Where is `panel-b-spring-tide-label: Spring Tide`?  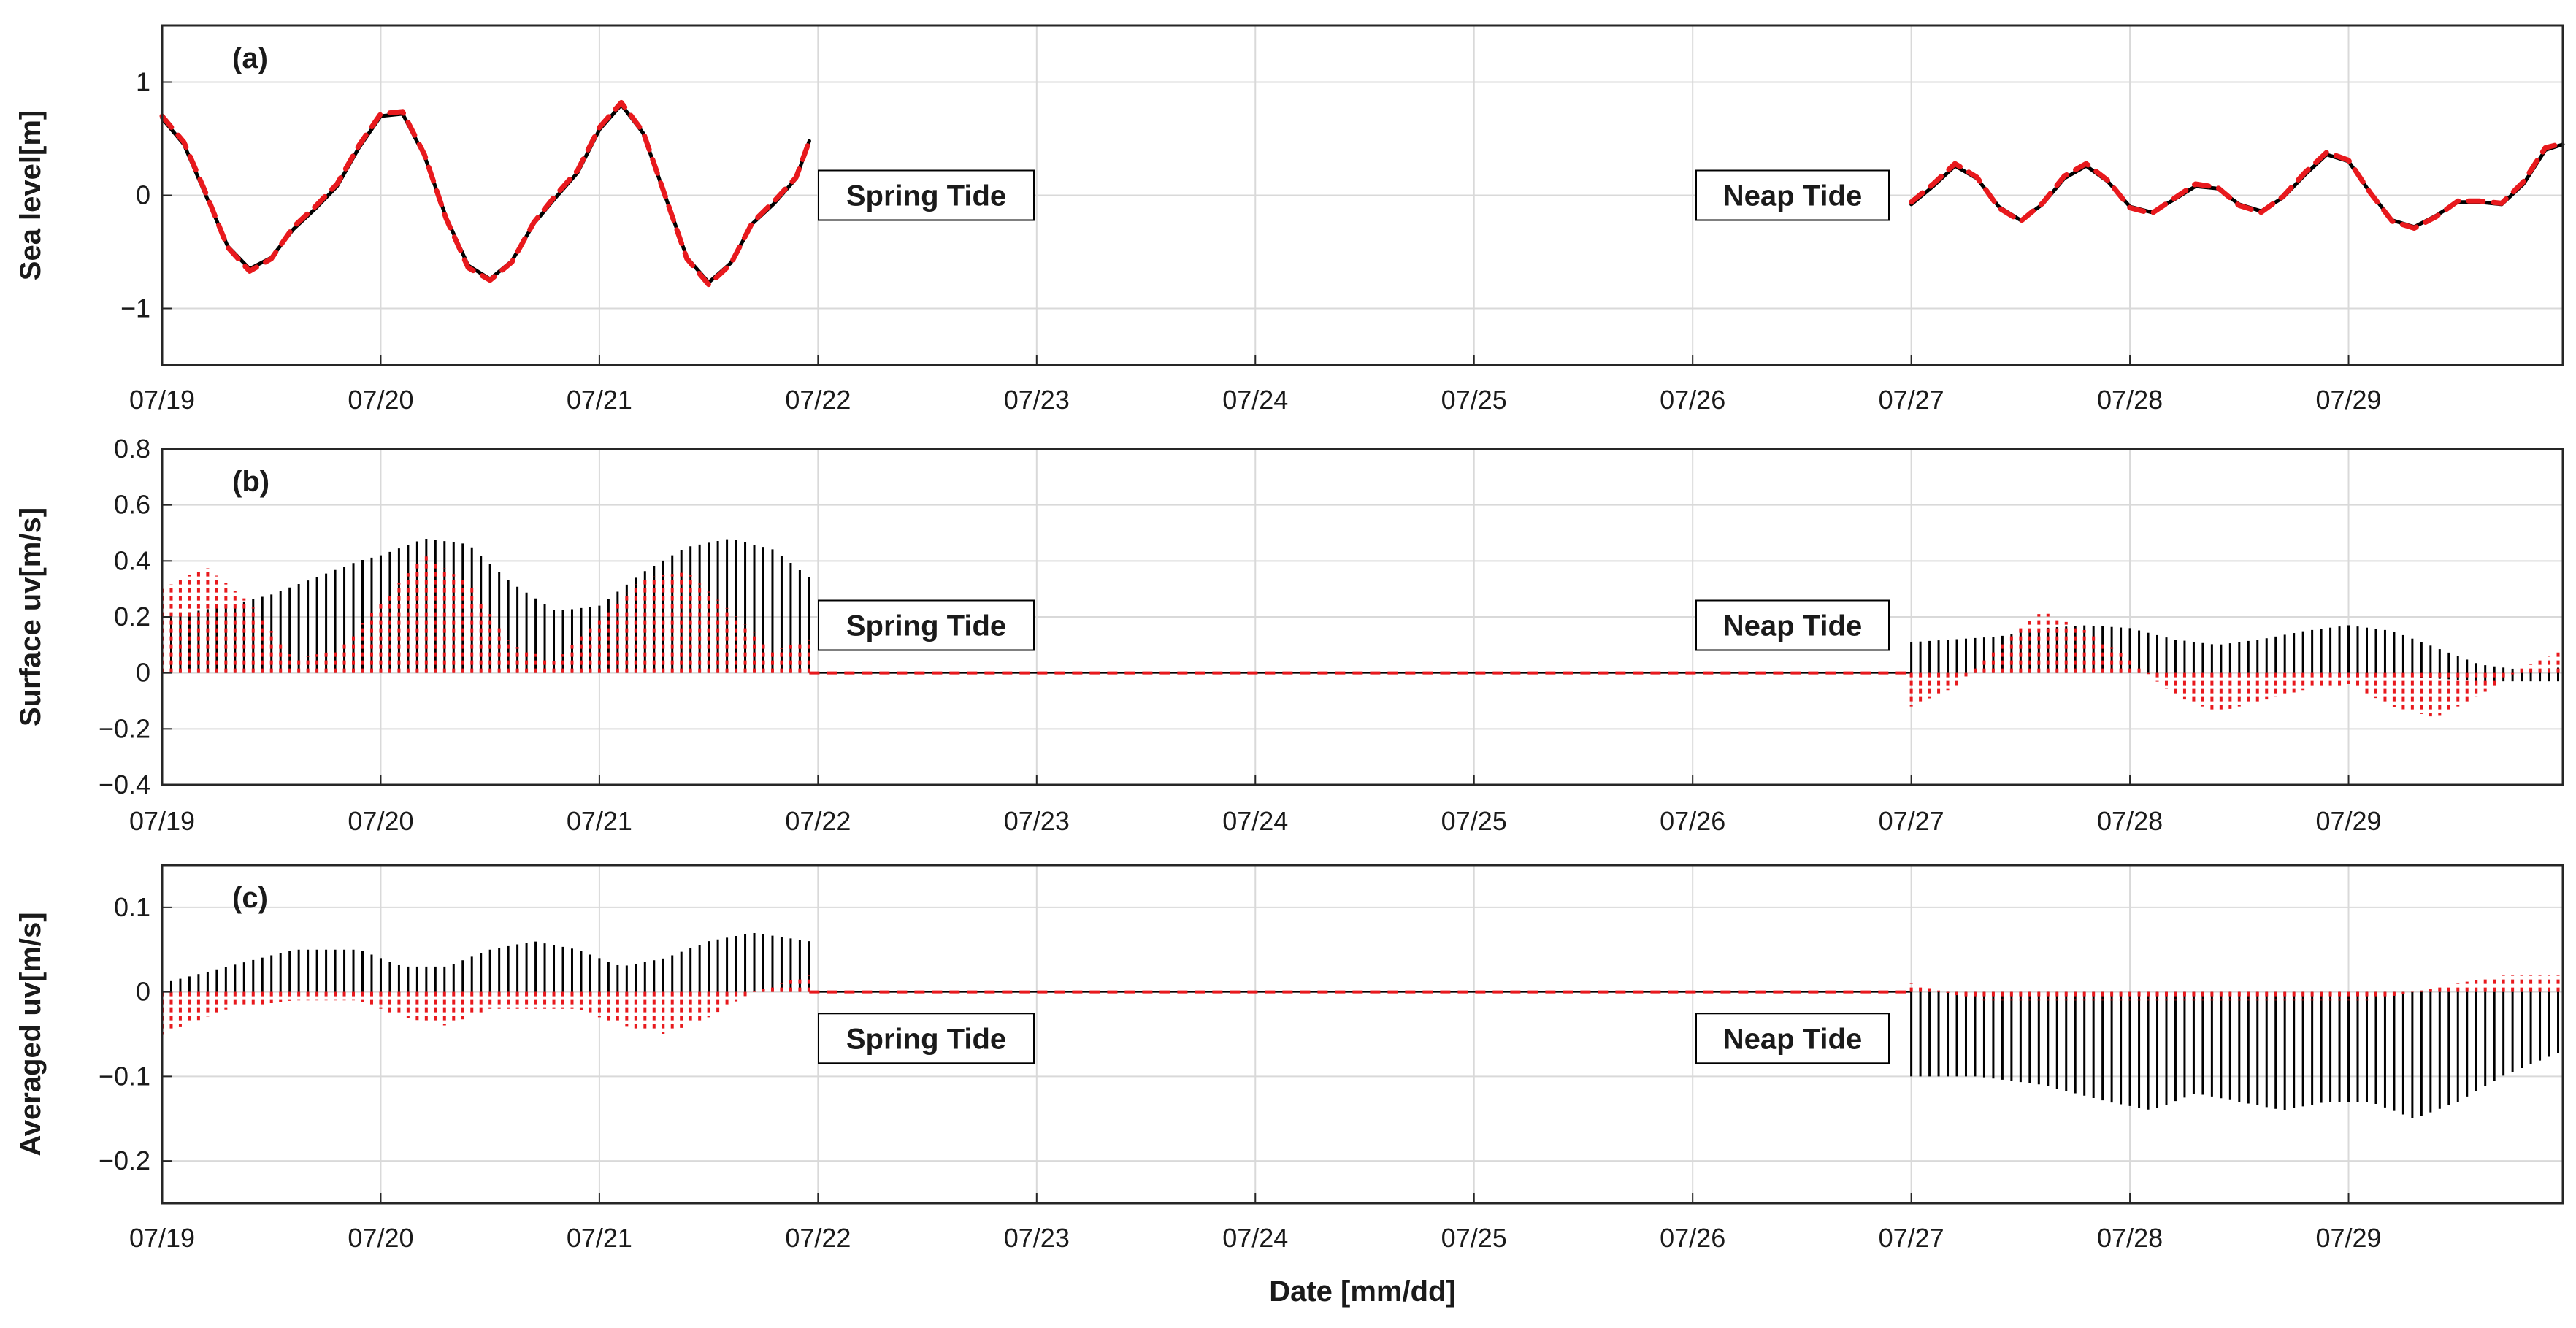 panel-b-spring-tide-label: Spring Tide is located at coordinates (926, 626).